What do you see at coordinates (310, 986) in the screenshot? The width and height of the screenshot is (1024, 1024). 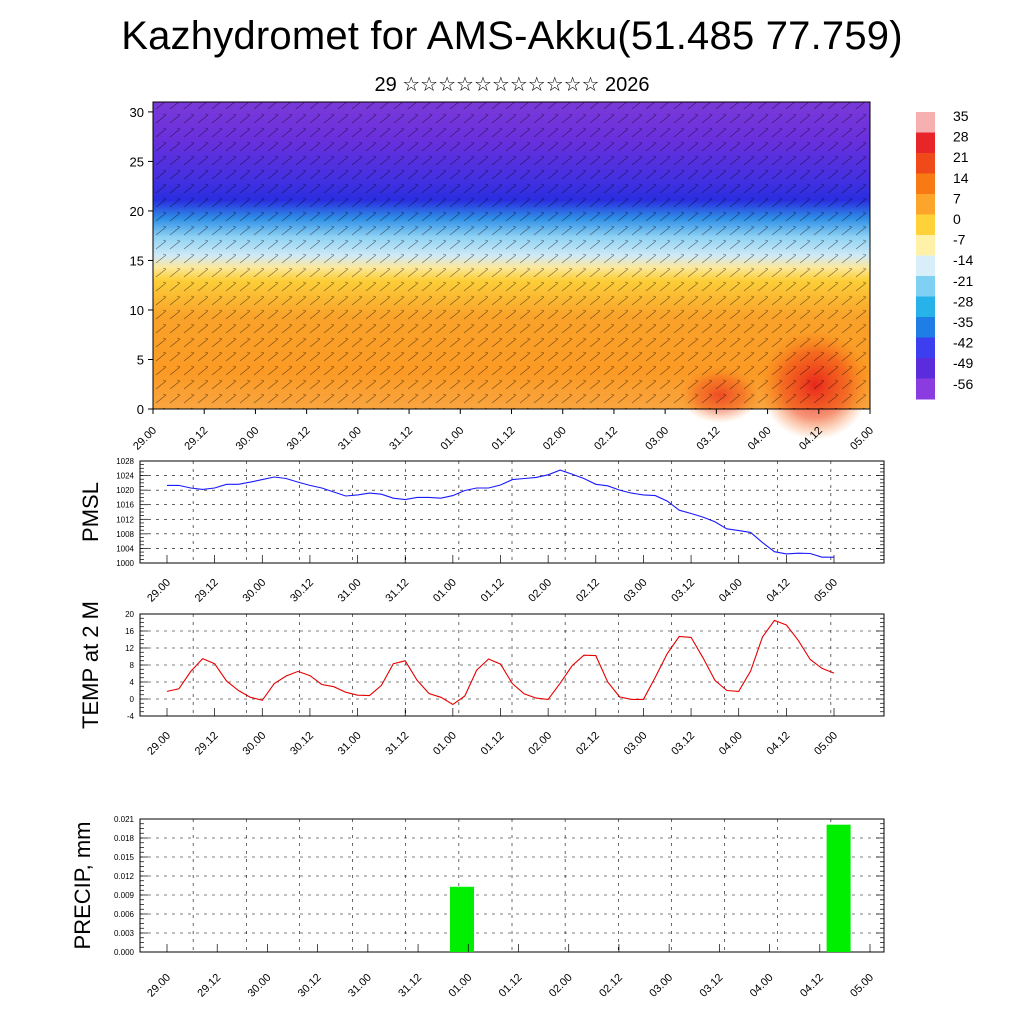 I see `x-tick-label: 30.12` at bounding box center [310, 986].